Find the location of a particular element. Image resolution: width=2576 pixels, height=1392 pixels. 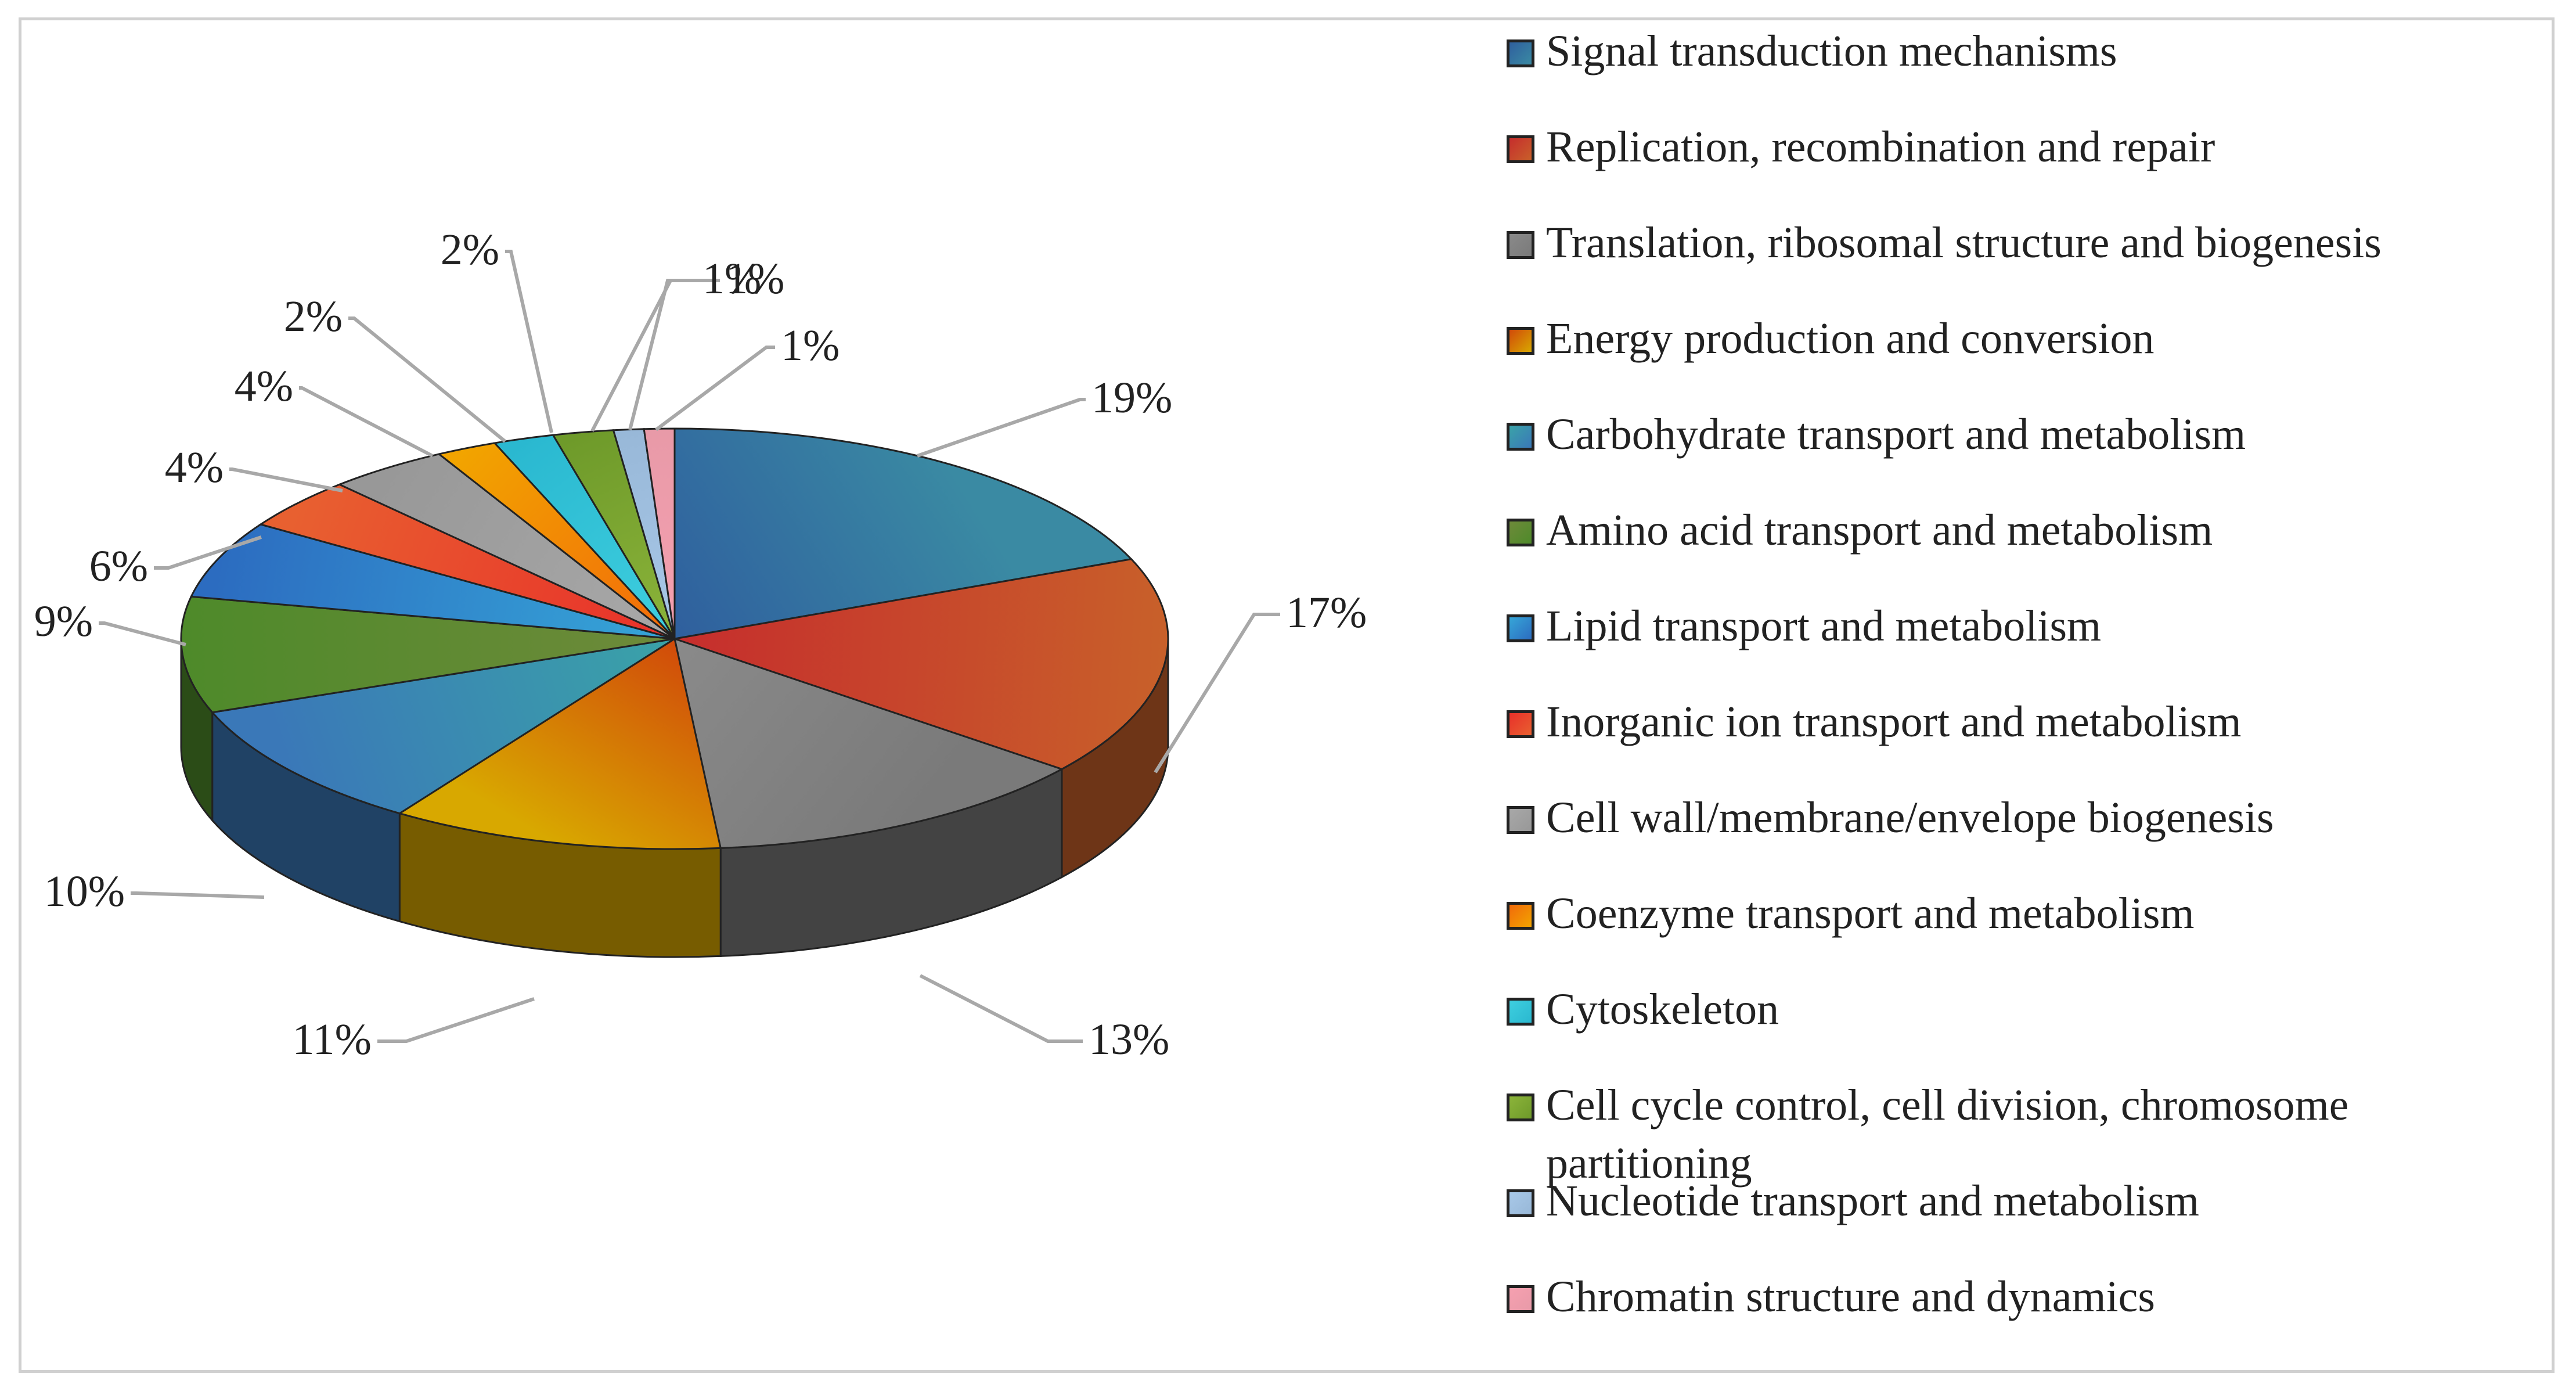

legend-item: Chromatin structure and dynamics is located at coordinates (2023, 1311).